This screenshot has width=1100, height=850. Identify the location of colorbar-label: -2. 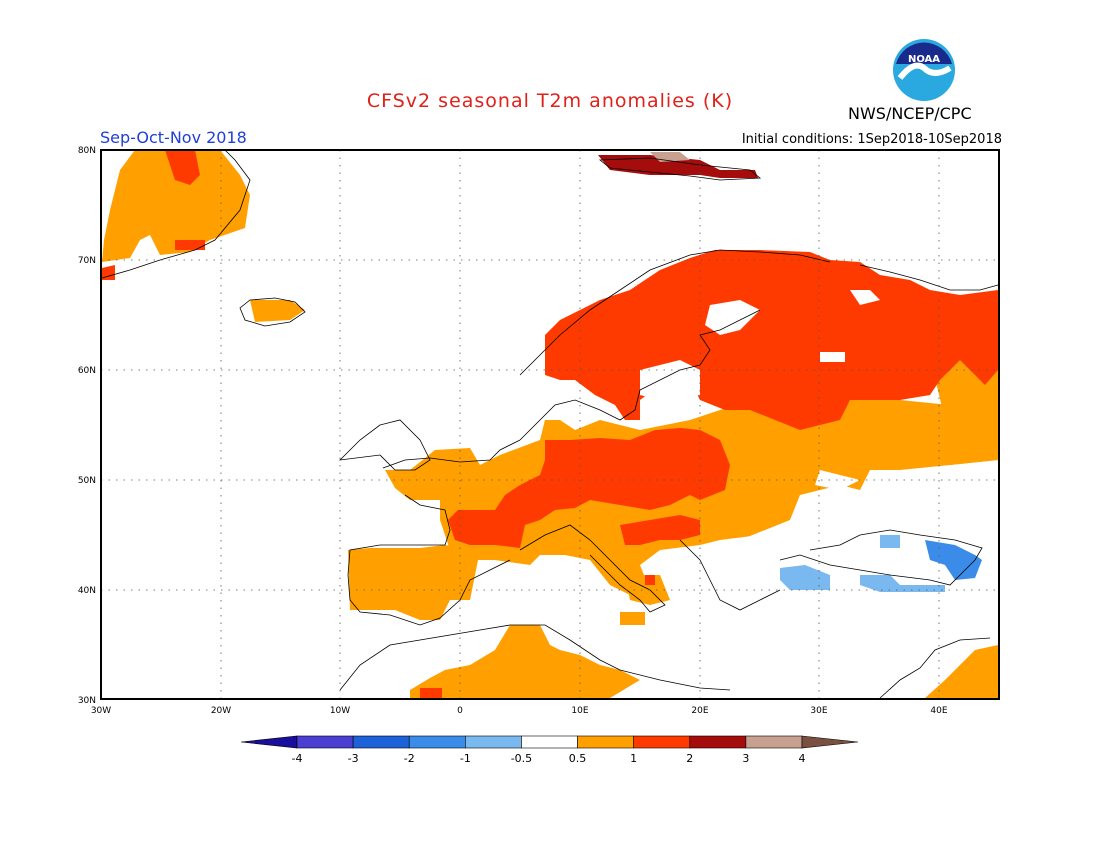
(409, 758).